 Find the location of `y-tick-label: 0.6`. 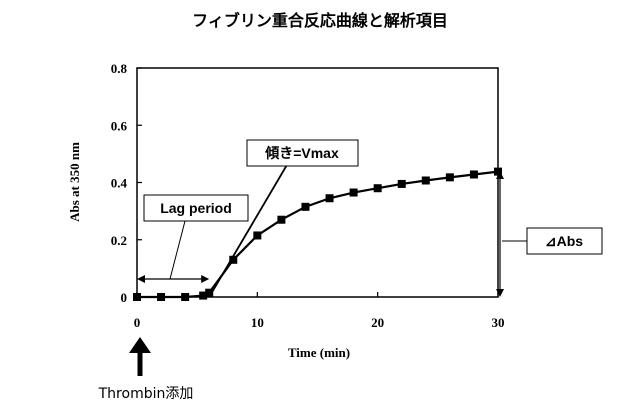

y-tick-label: 0.6 is located at coordinates (119, 125).